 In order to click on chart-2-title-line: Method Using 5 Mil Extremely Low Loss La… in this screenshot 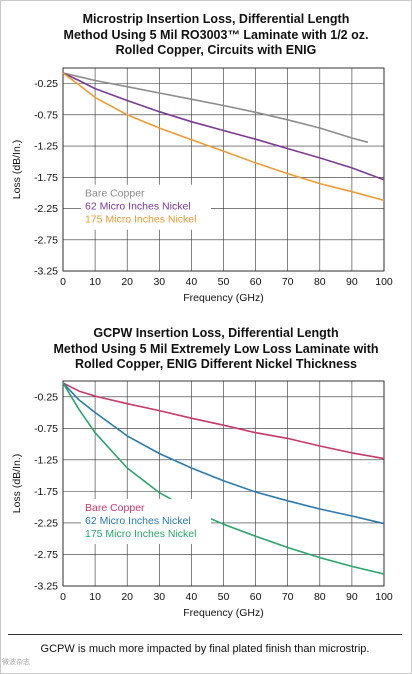, I will do `click(216, 348)`.